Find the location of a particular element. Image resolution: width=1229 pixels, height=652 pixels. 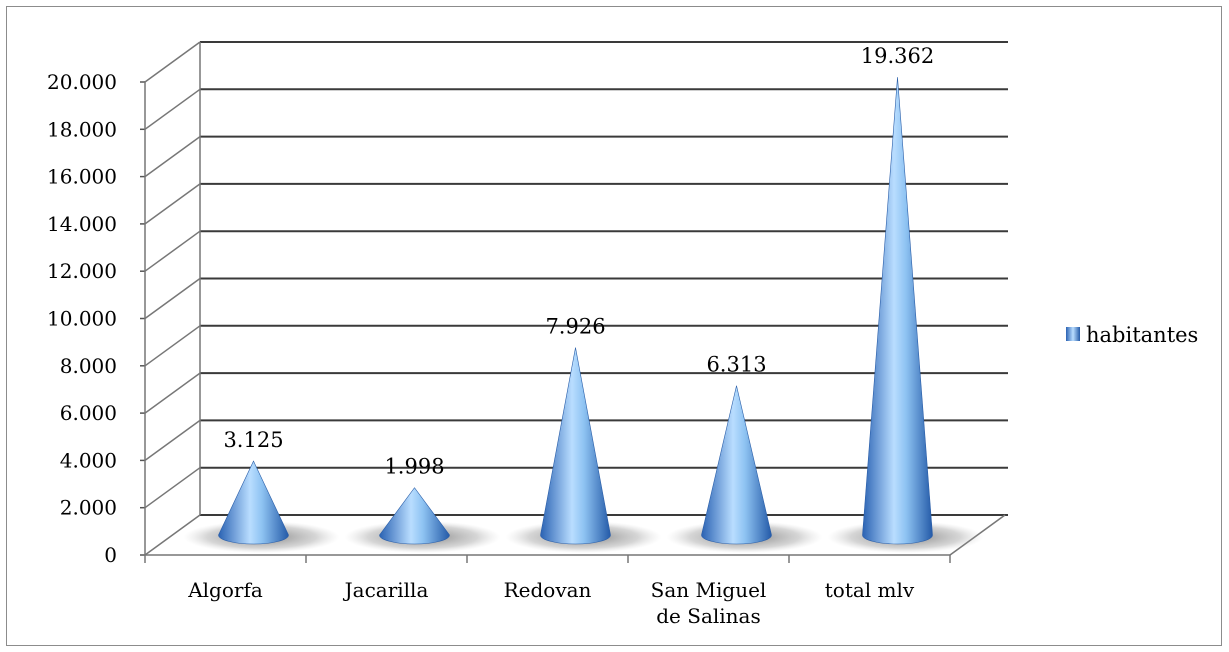

data-label: 3.125 is located at coordinates (253, 440).